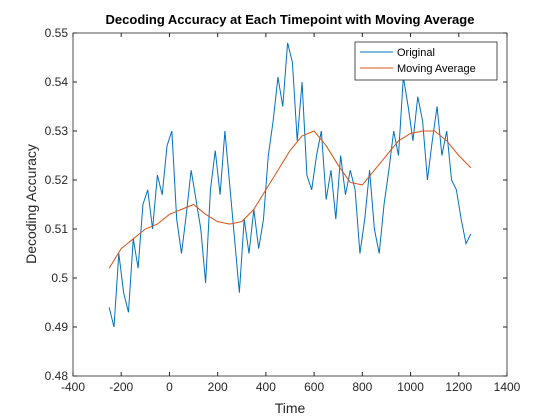  I want to click on legend-label: Moving Average, so click(436, 69).